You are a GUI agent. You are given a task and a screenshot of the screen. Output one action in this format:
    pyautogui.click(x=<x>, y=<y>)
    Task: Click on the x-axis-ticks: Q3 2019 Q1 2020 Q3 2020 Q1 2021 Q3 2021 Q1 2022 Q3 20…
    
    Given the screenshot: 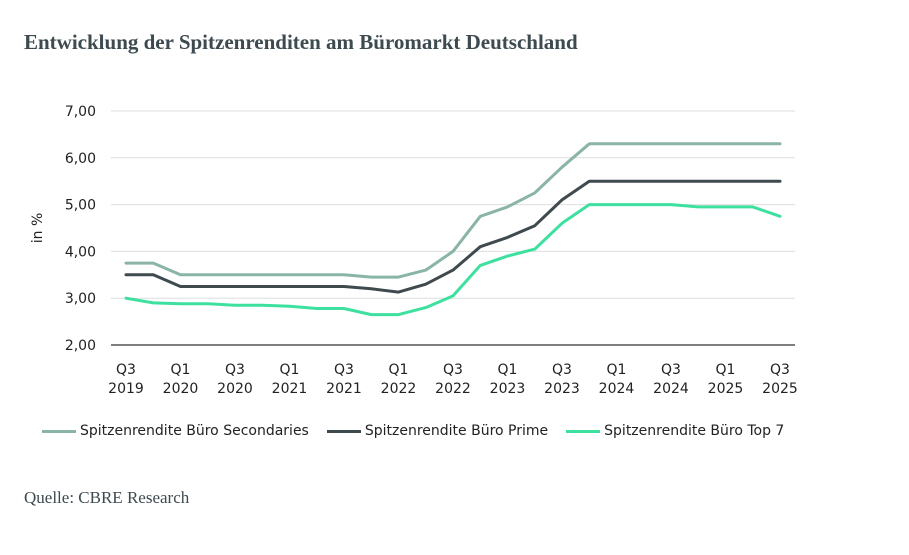 What is the action you would take?
    pyautogui.click(x=453, y=379)
    